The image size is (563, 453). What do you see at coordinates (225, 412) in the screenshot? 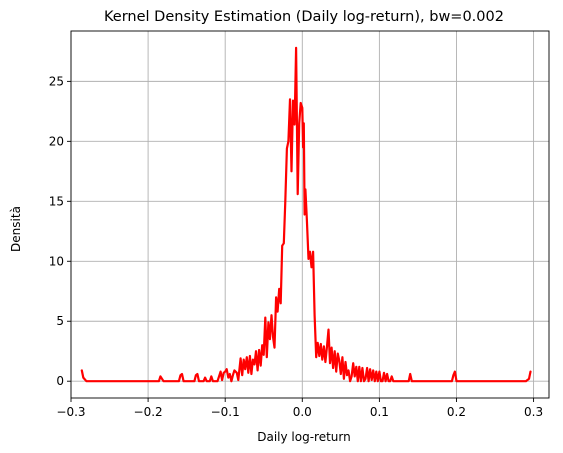
I see `x-tick-label: −0.1` at bounding box center [225, 412].